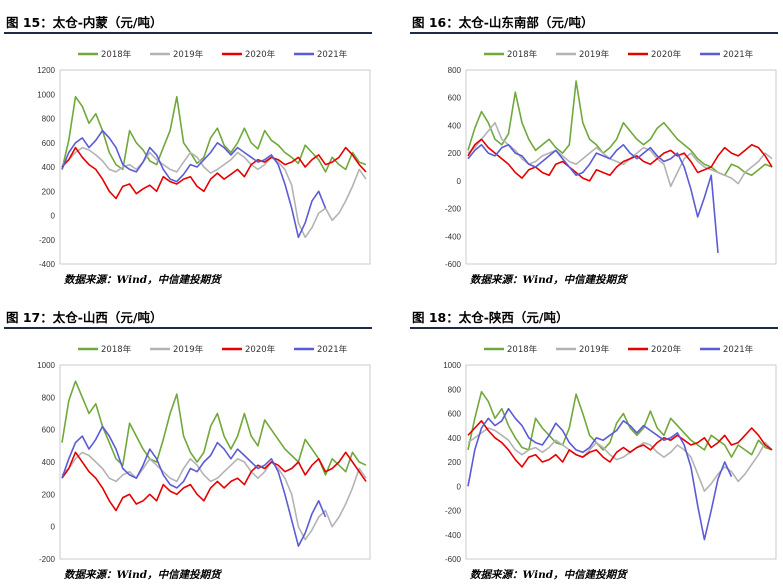 The image size is (783, 588). What do you see at coordinates (46, 70) in the screenshot?
I see `y-tick-label: 1200` at bounding box center [46, 70].